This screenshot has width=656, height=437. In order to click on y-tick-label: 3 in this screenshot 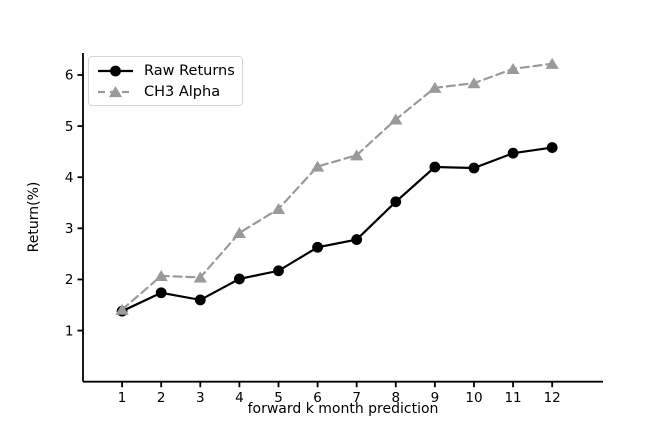, I will do `click(69, 229)`.